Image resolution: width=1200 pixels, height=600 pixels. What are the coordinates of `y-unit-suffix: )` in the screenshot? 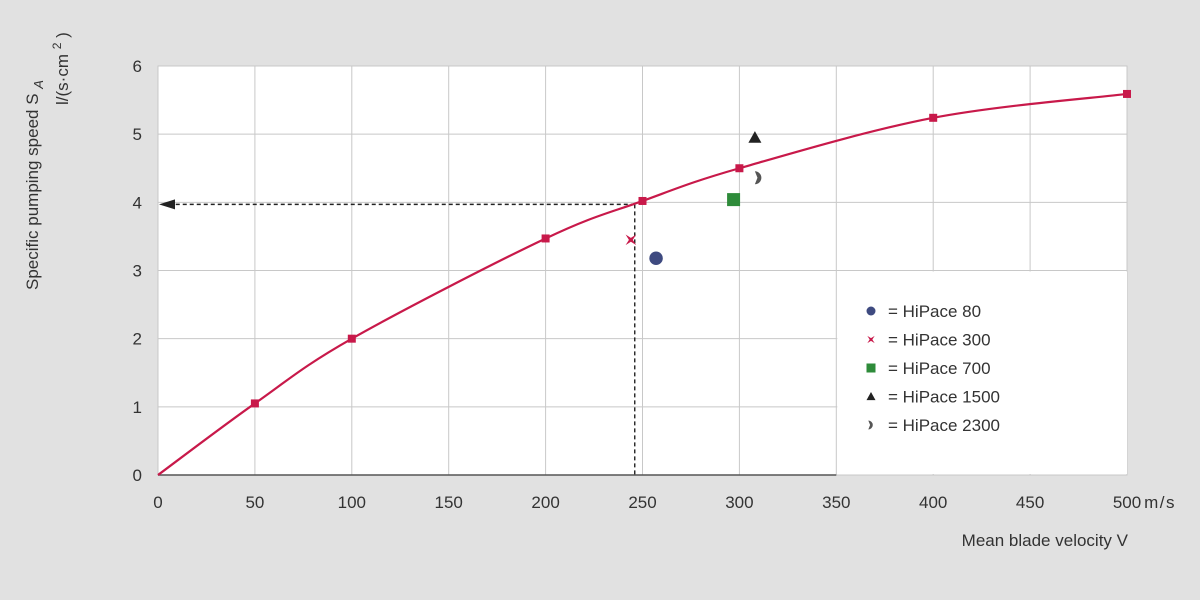 It's located at (62, 35).